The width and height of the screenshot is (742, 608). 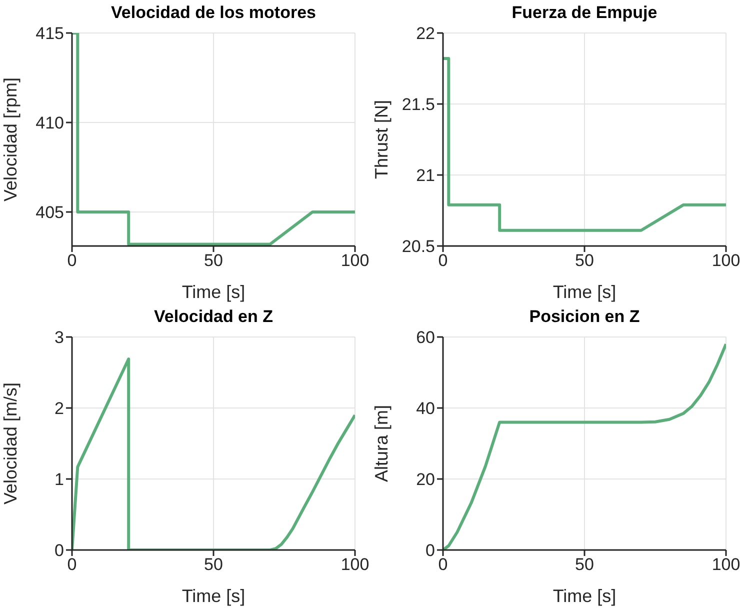 I want to click on y-tick-label: 1, so click(x=59, y=480).